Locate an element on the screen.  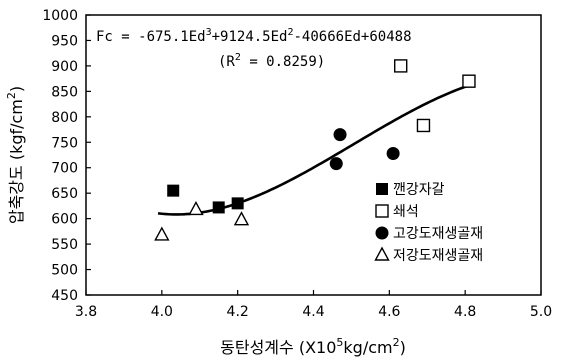
y-tick-label: 1000 is located at coordinates (60, 16).